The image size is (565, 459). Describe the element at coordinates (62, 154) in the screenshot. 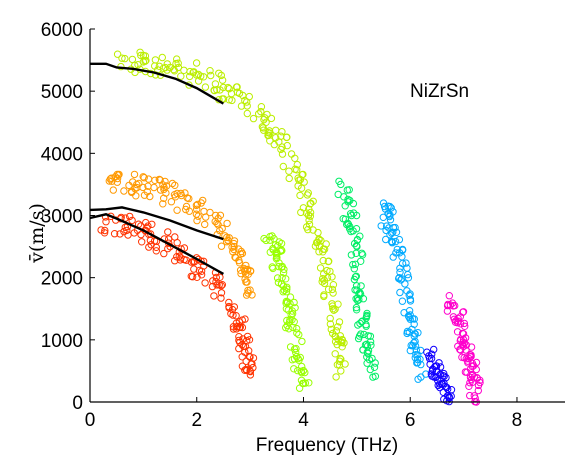

I see `y-tick-label: 4000` at that location.